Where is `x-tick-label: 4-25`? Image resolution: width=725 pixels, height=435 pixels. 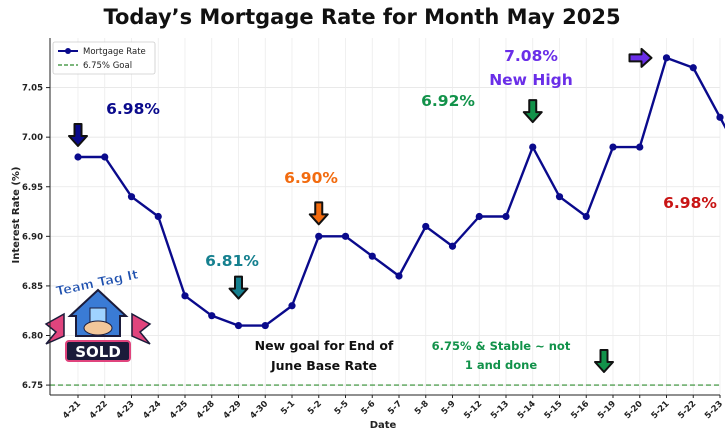
x-tick-label: 4-25 is located at coordinates (179, 410).